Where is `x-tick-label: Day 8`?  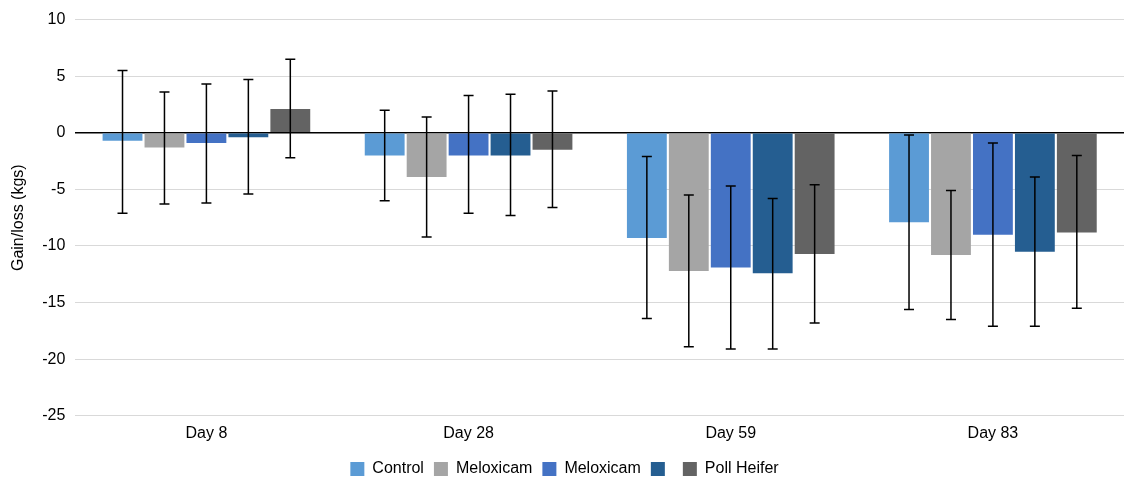
x-tick-label: Day 8 is located at coordinates (206, 432).